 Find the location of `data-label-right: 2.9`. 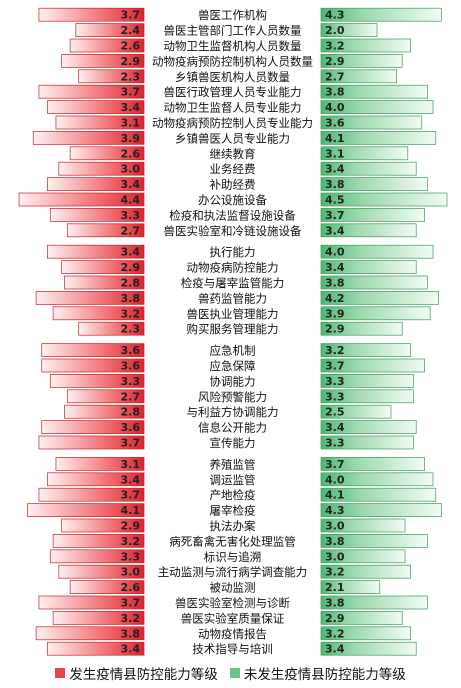

data-label-right: 2.9 is located at coordinates (335, 329).